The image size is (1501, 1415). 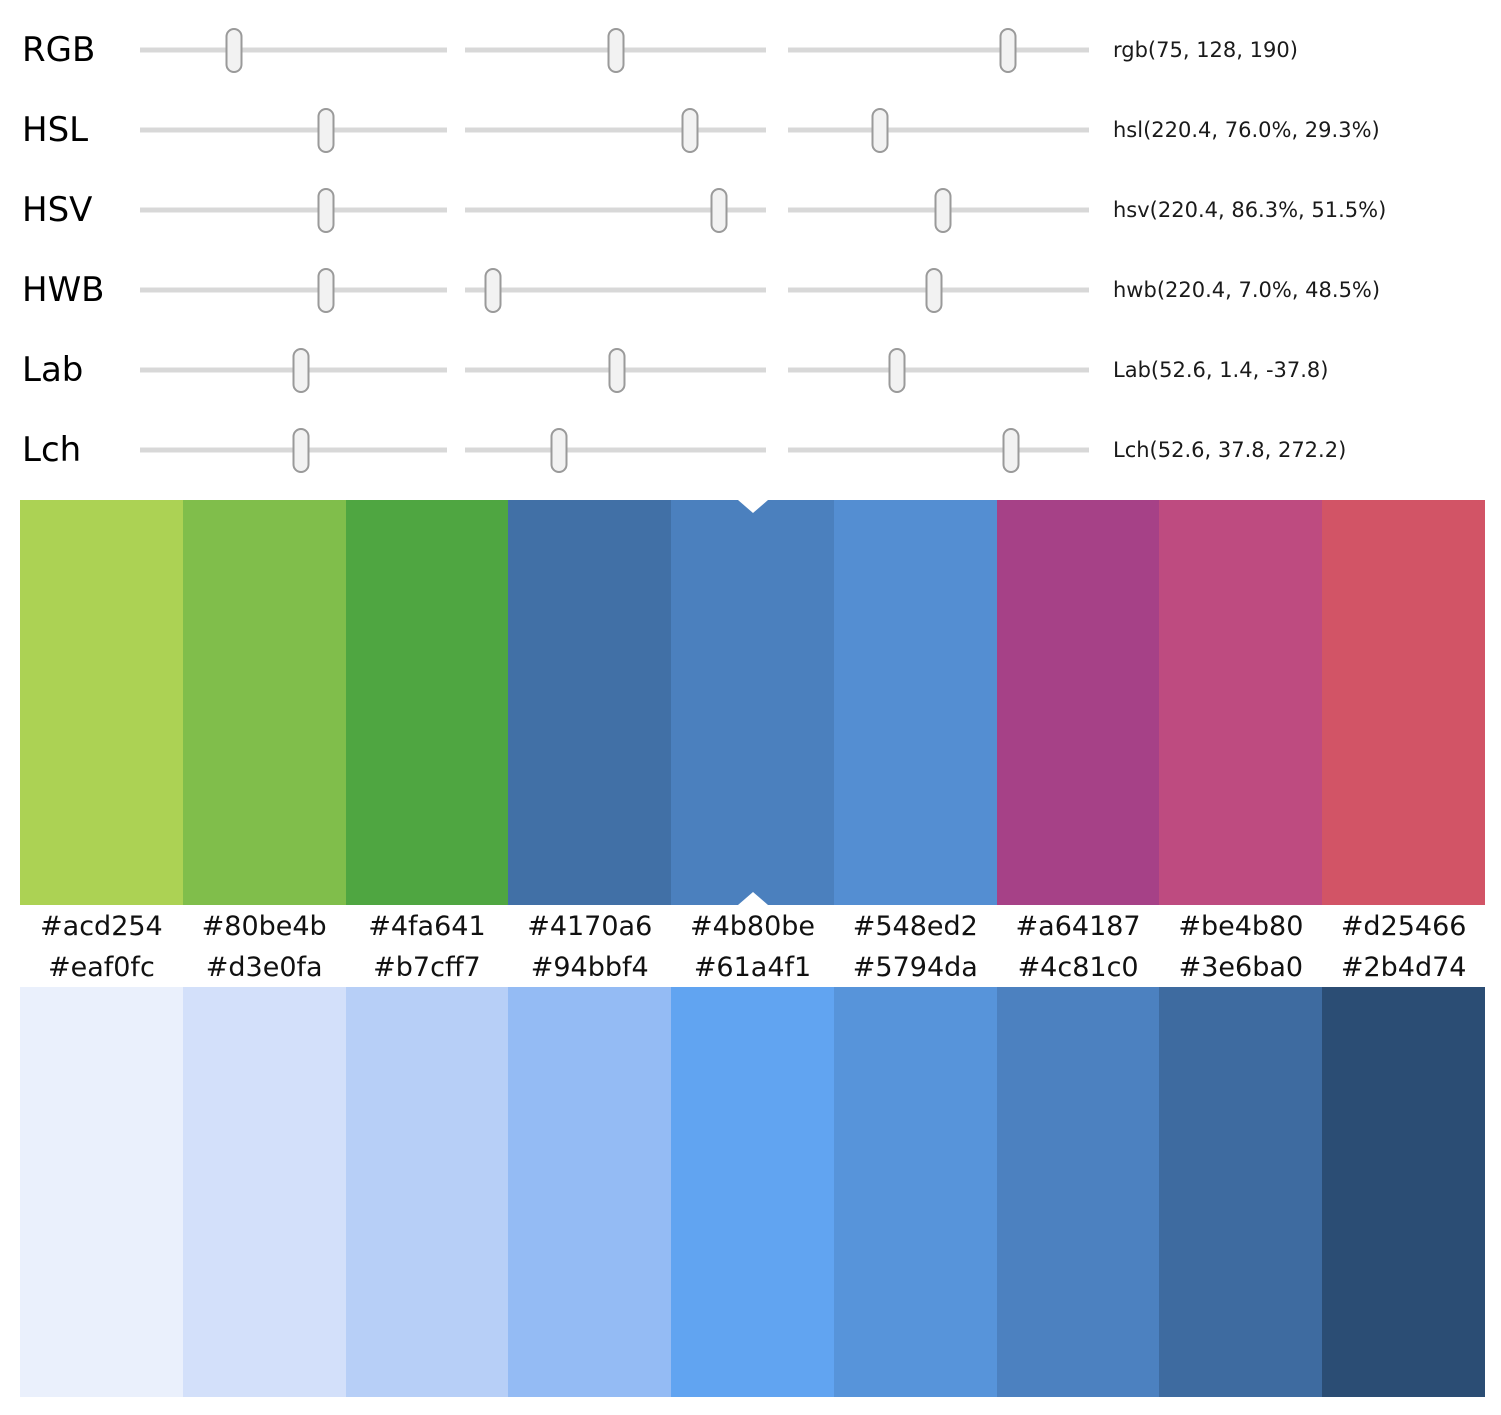 I want to click on slider-row-rgb: RGB rgb(75, 128, 190), so click(x=750, y=50).